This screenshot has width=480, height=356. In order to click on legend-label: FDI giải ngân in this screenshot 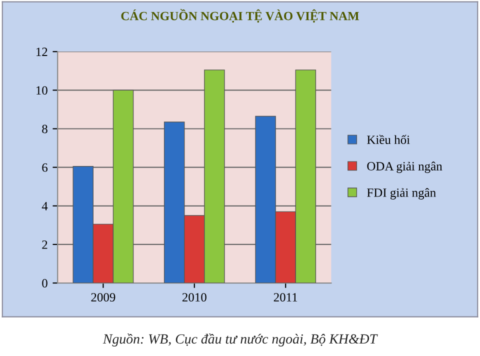, I will do `click(401, 194)`.